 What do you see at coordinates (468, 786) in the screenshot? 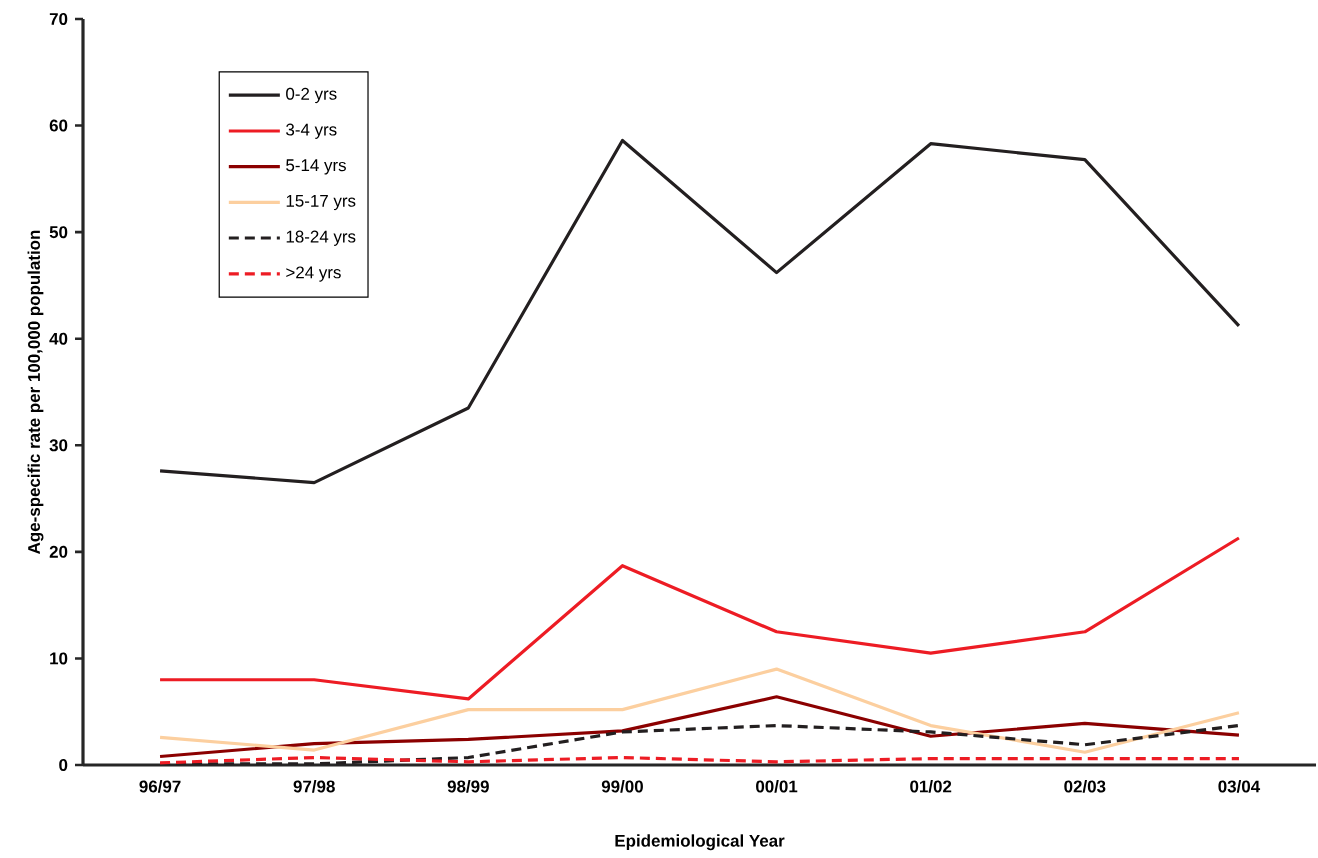
I see `x-tick-label: 98/99` at bounding box center [468, 786].